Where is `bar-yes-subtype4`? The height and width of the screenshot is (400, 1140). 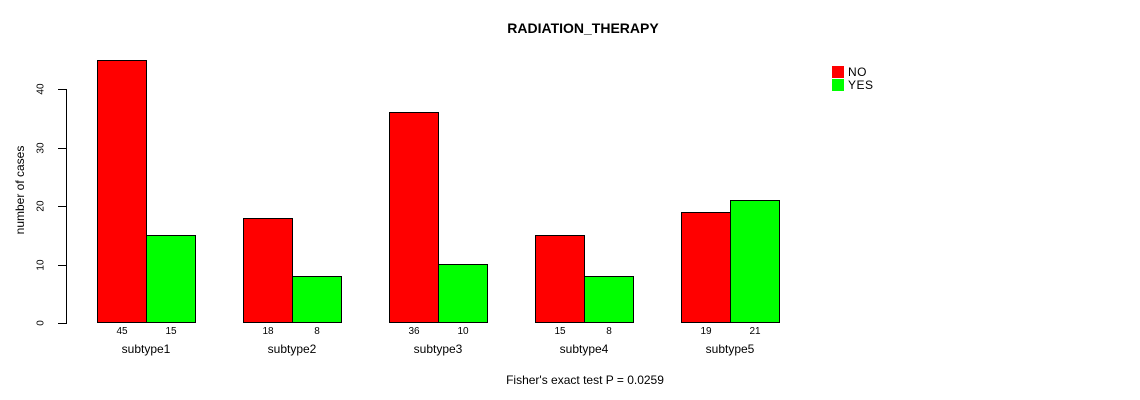
bar-yes-subtype4 is located at coordinates (609, 299).